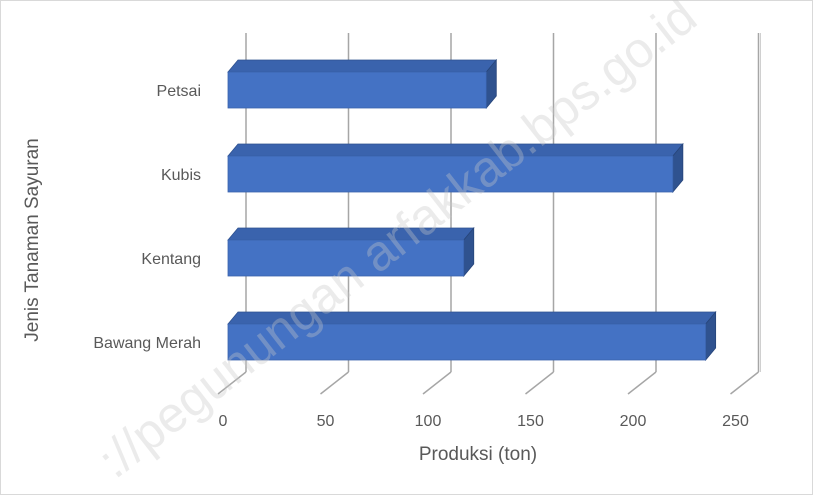 This screenshot has width=813, height=495. What do you see at coordinates (735, 421) in the screenshot?
I see `x-tick-label: 250` at bounding box center [735, 421].